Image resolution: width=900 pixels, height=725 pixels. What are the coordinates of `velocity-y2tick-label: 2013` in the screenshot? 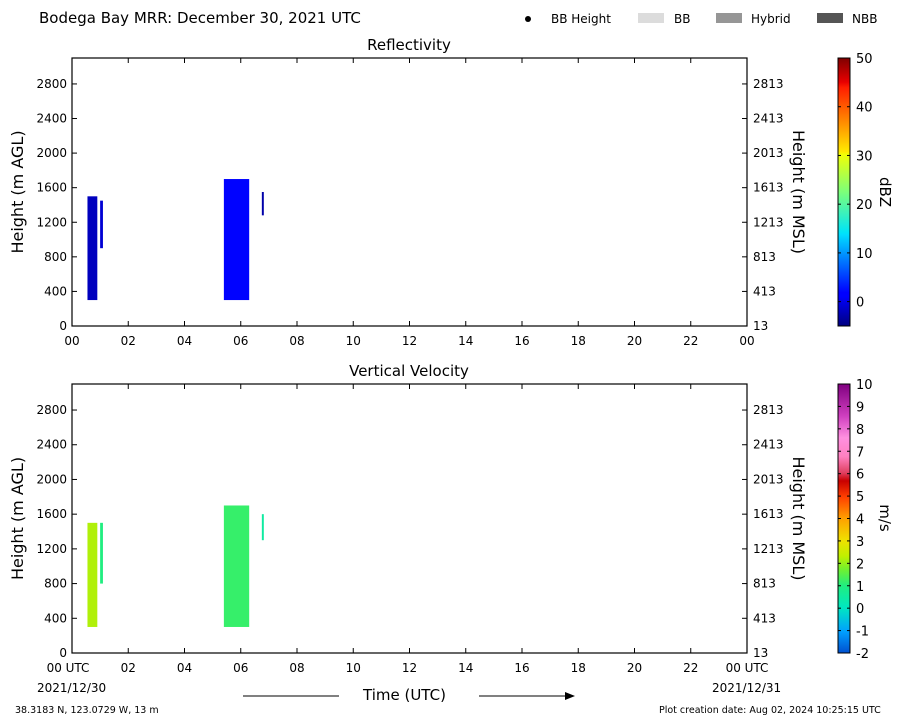 It's located at (768, 479).